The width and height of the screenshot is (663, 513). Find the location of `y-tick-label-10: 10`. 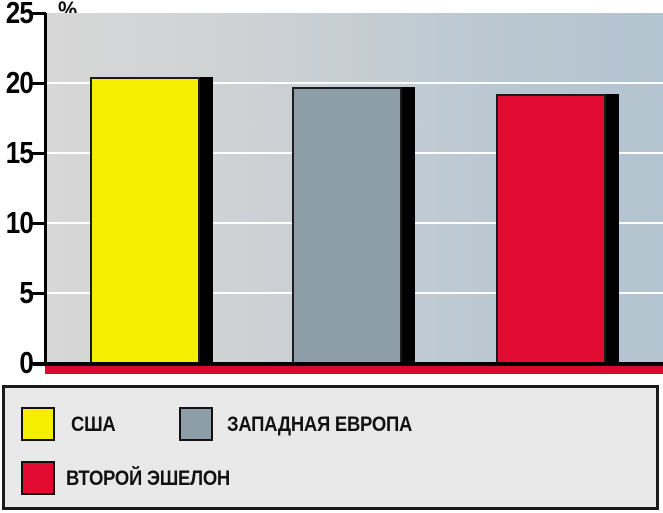

y-tick-label-10: 10 is located at coordinates (19, 222).